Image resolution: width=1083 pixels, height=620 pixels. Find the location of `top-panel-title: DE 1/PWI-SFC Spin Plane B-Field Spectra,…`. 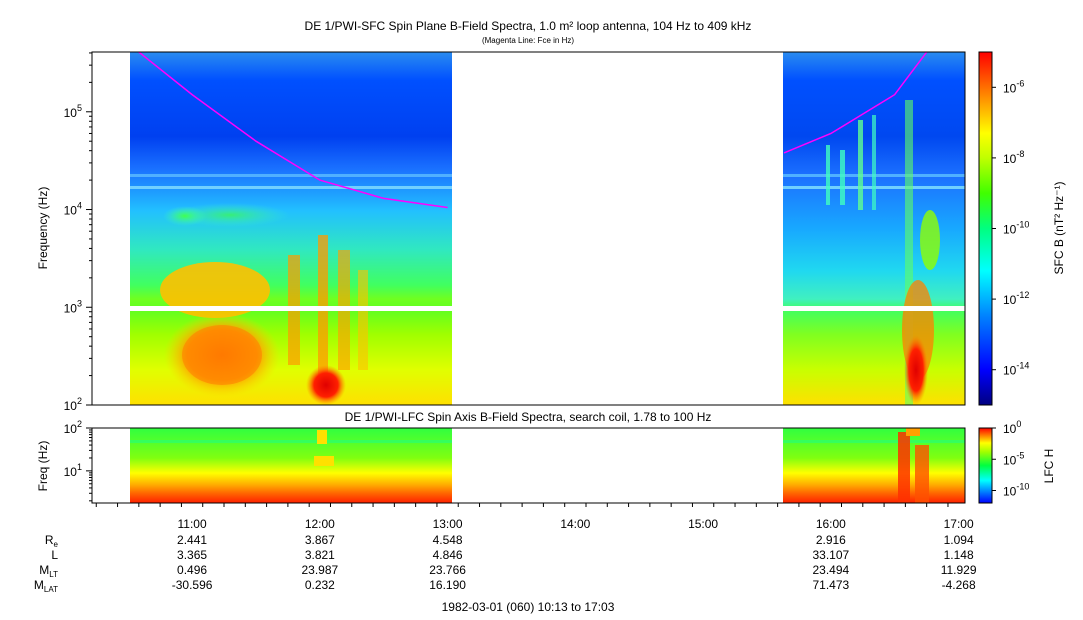

top-panel-title: DE 1/PWI-SFC Spin Plane B-Field Spectra,… is located at coordinates (528, 26).